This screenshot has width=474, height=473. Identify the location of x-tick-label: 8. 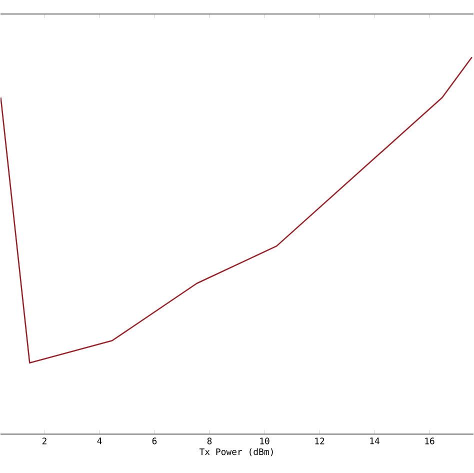
(209, 441).